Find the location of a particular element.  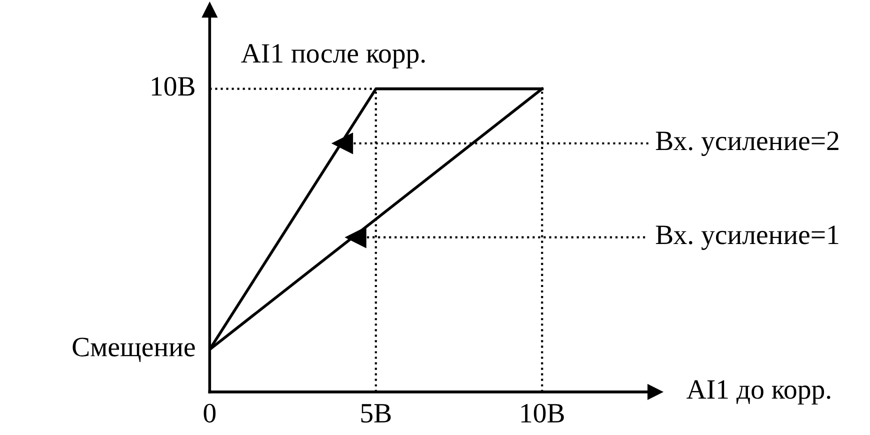

x-axis-title: AI1 до корр. is located at coordinates (758, 392).